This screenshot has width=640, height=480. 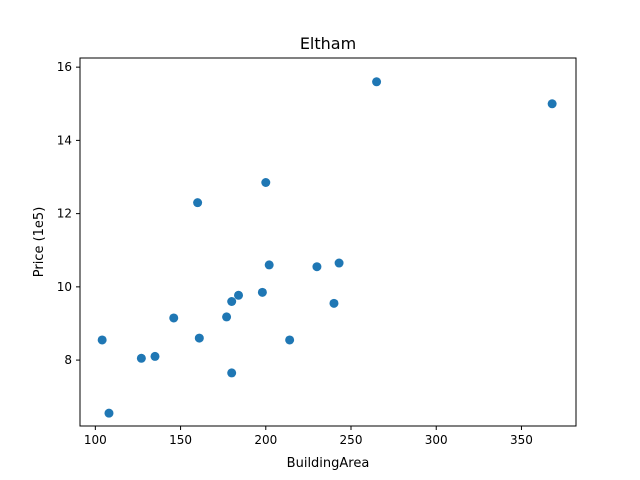 I want to click on y-tick-label-2: 12, so click(x=64, y=214).